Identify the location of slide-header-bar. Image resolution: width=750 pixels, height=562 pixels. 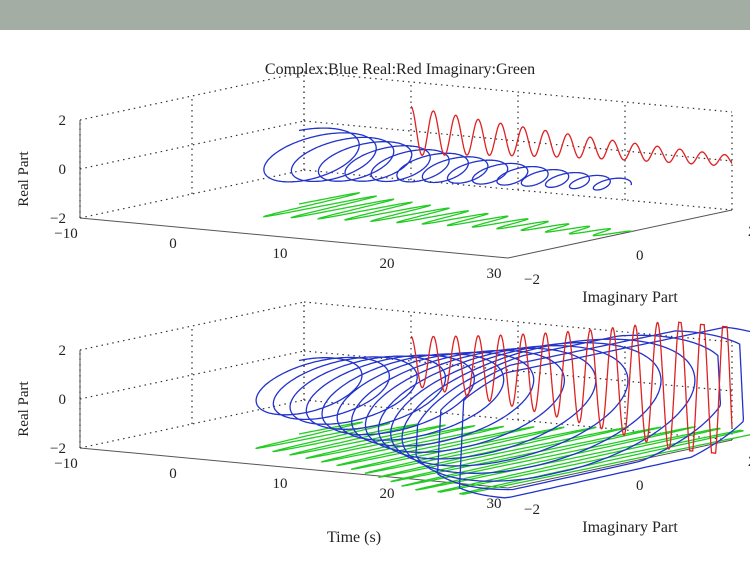
(375, 15).